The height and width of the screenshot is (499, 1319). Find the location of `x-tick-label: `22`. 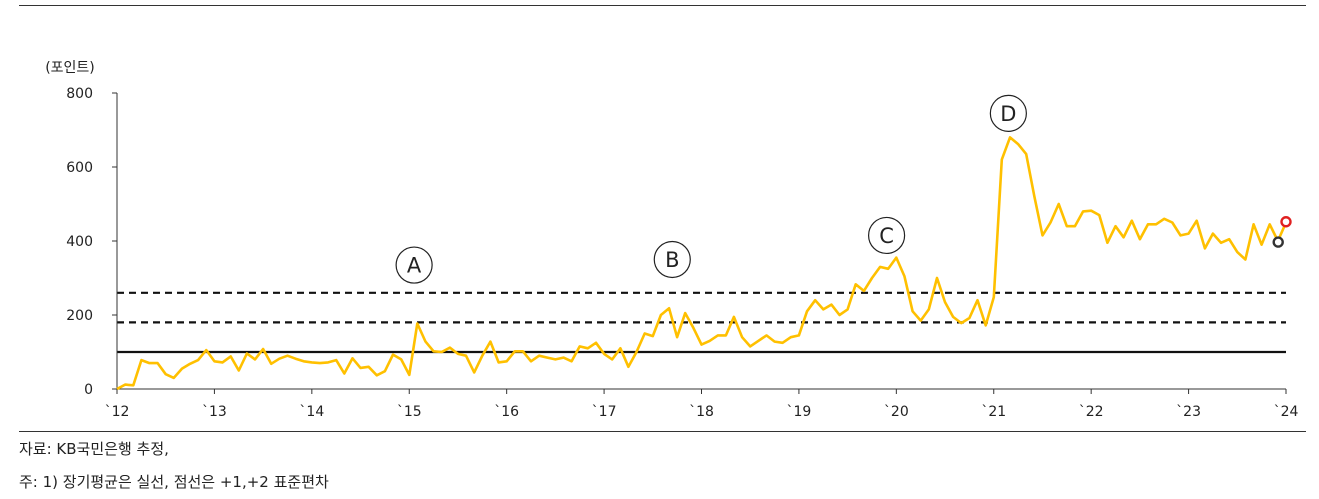

x-tick-label: `22 is located at coordinates (1091, 412).